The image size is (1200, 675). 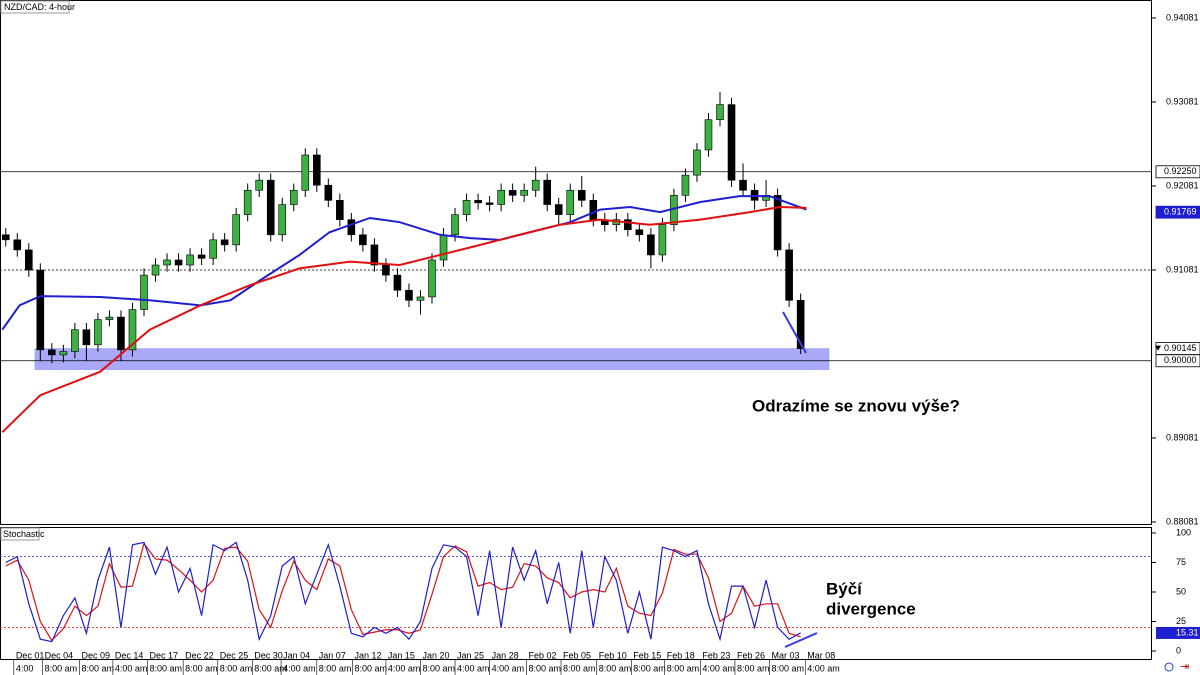 I want to click on y-tick-label: 0.93081, so click(x=1182, y=101).